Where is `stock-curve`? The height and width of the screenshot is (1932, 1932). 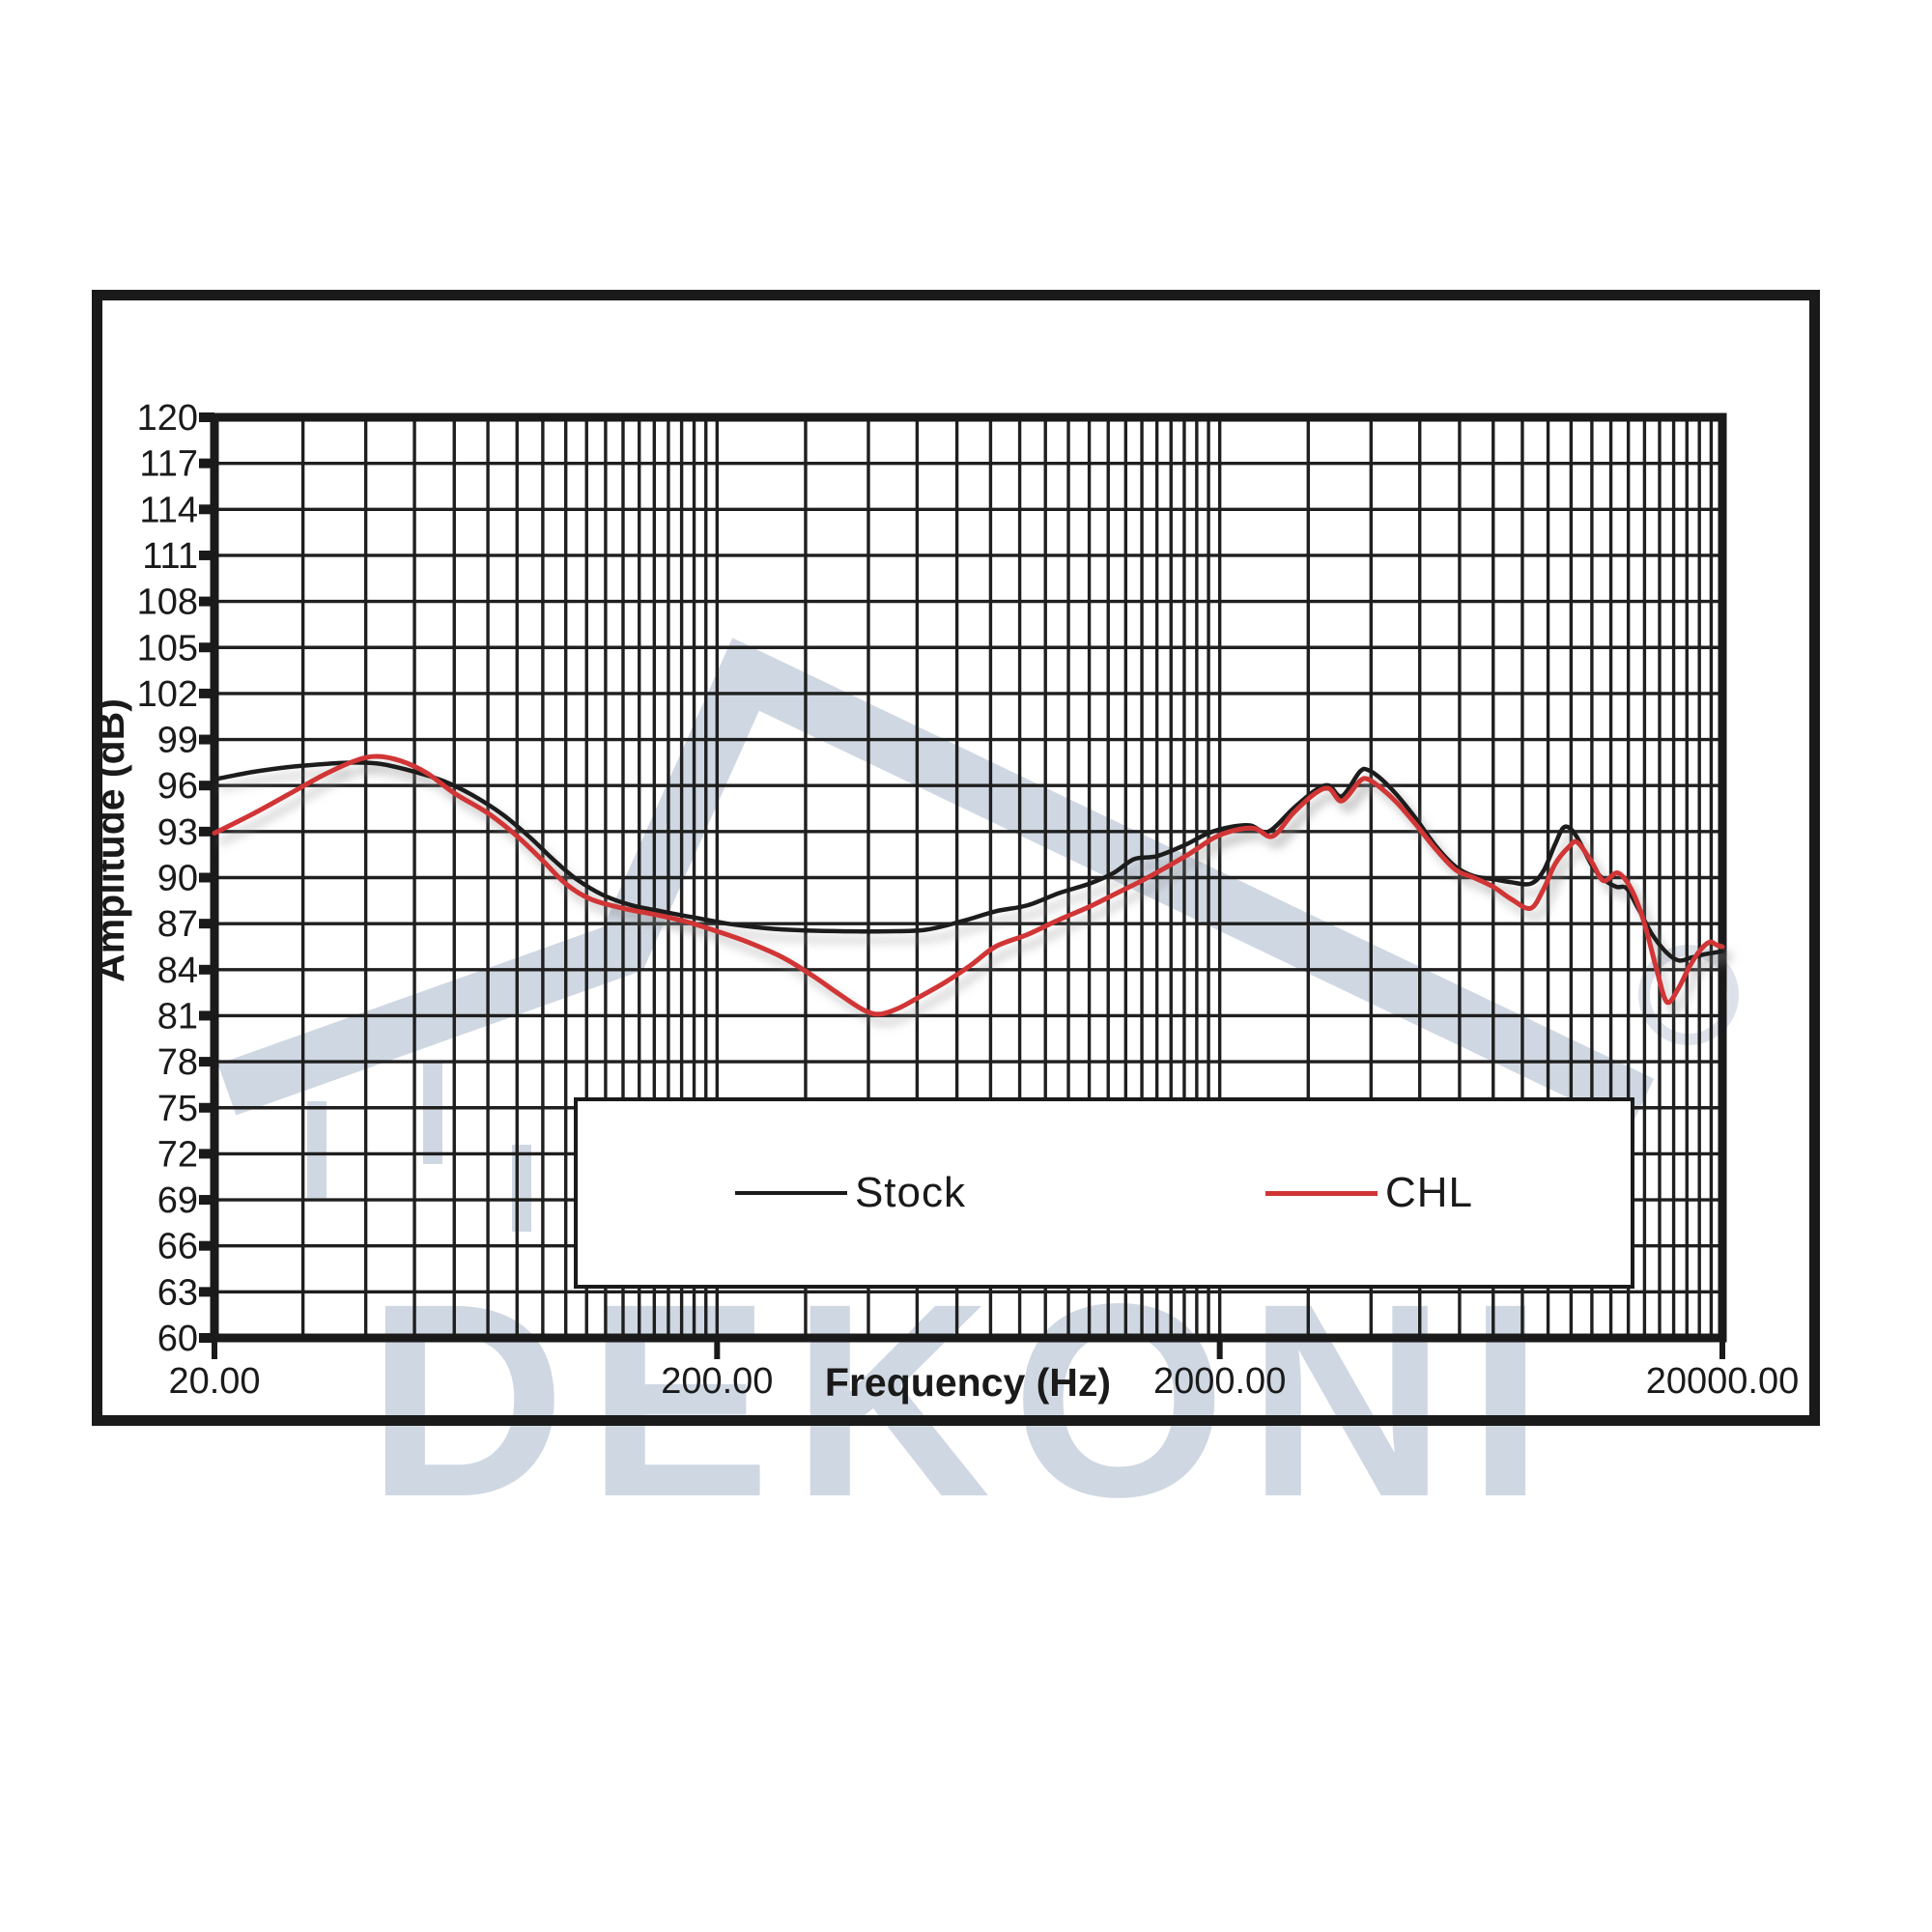
stock-curve is located at coordinates (968, 861).